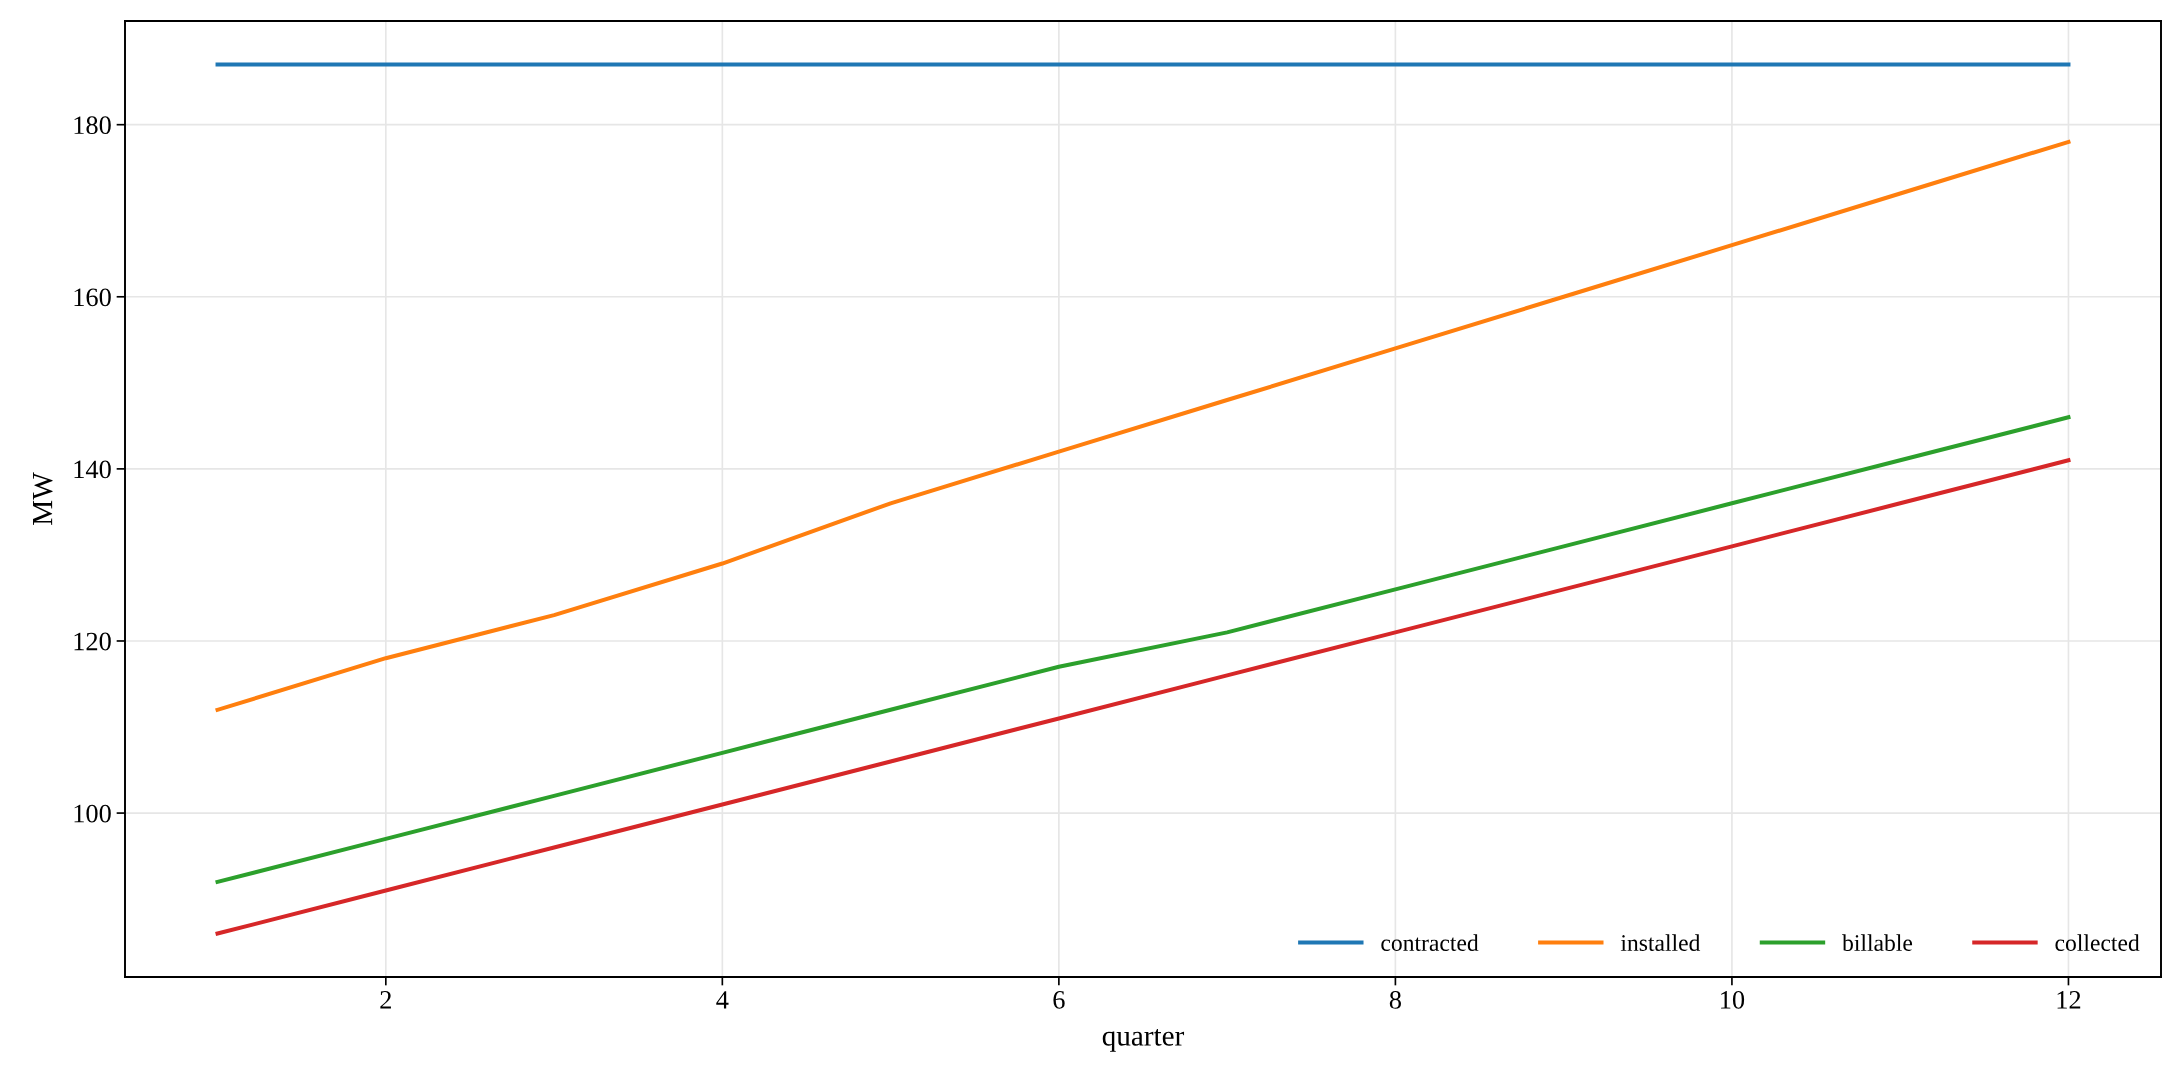 The width and height of the screenshot is (2182, 1087). What do you see at coordinates (2069, 1000) in the screenshot?
I see `x-tick-label: 12` at bounding box center [2069, 1000].